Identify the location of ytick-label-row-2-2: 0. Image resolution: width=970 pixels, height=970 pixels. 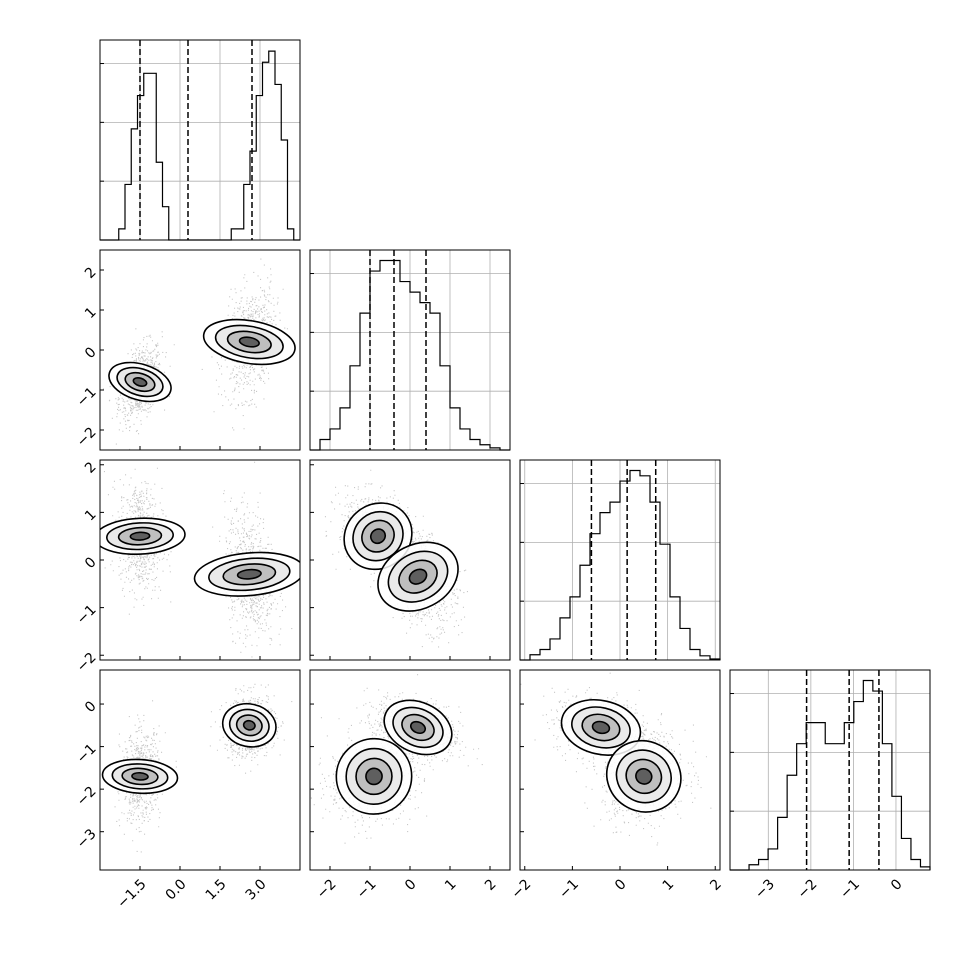
(91, 563).